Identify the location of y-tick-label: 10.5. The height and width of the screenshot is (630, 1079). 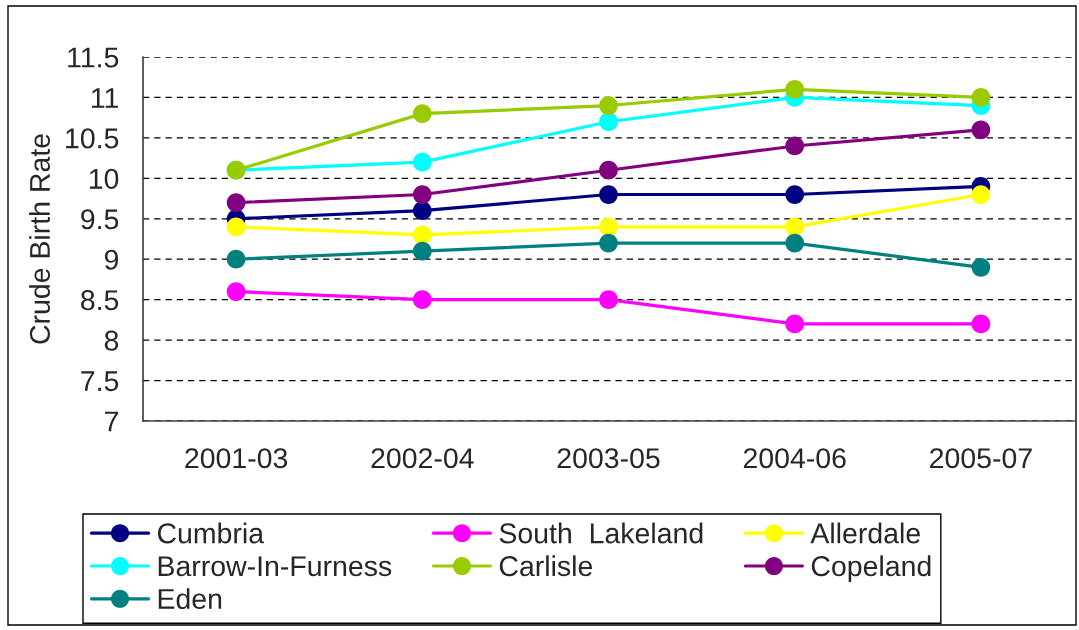
(92, 138).